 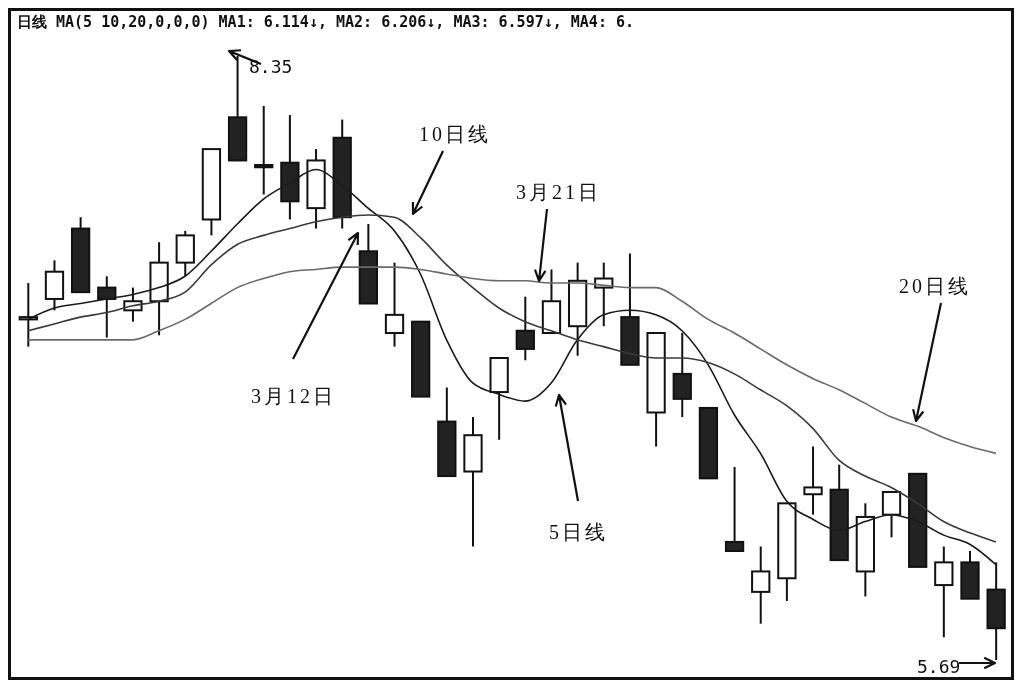 I want to click on annotation: 5.69, so click(x=939, y=666).